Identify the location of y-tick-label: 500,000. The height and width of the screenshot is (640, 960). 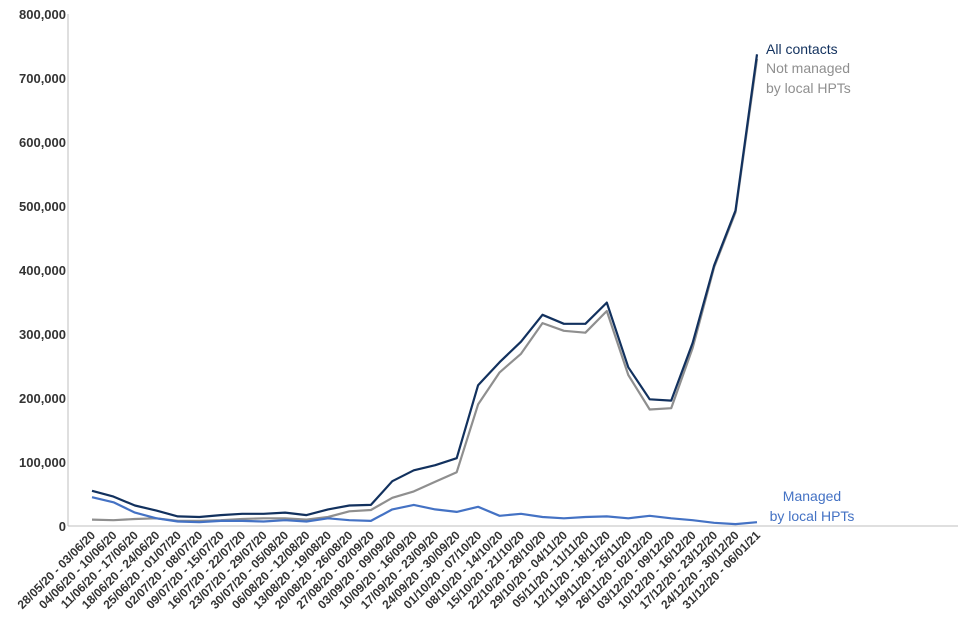
(42, 206).